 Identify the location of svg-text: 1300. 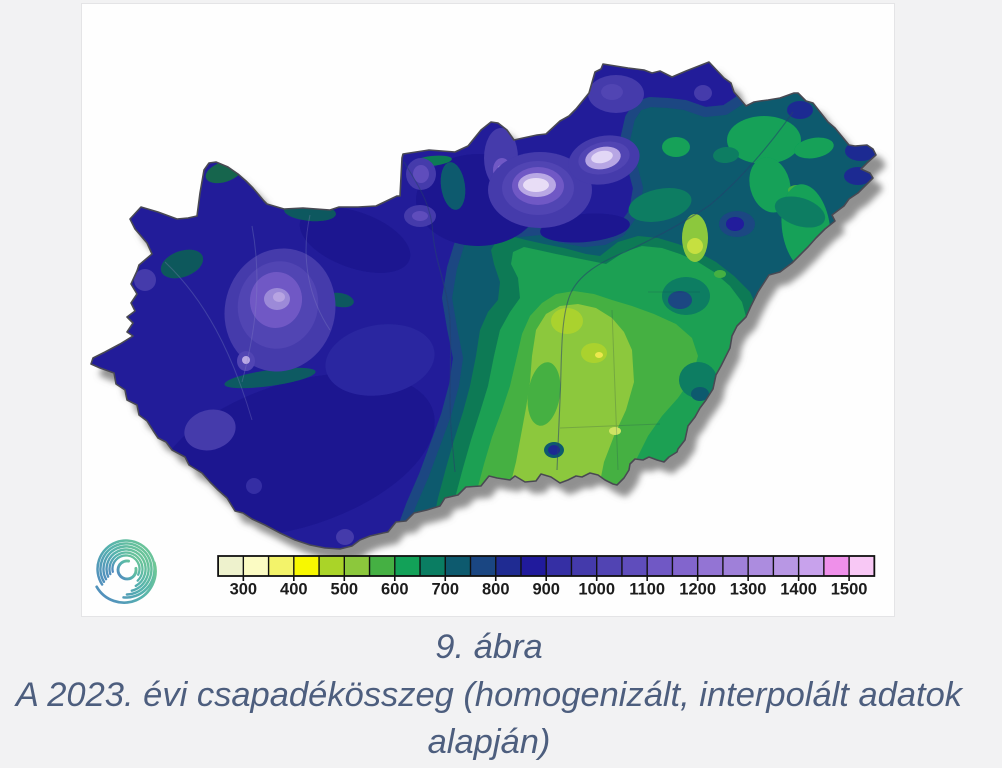
(748, 590).